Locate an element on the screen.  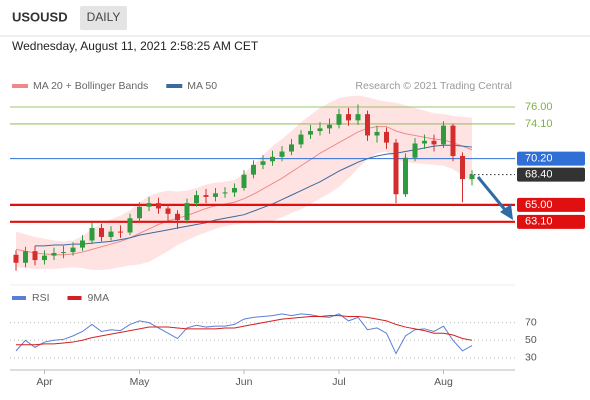
credit: Research © 2021 Trading Central is located at coordinates (433, 86).